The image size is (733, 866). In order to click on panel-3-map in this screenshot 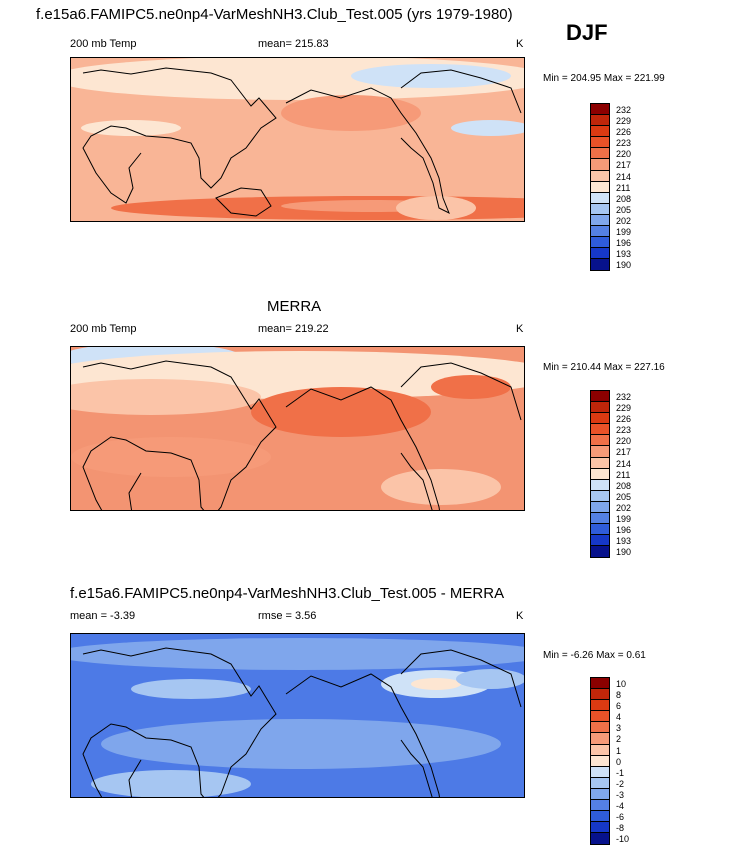, I will do `click(297, 715)`.